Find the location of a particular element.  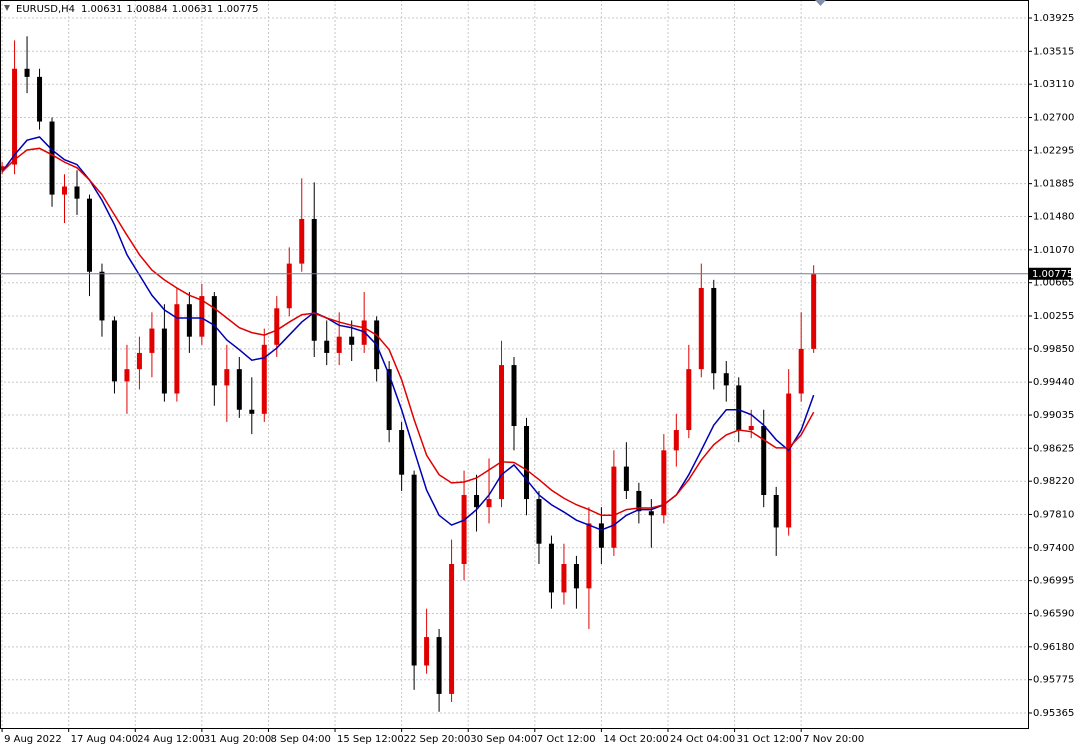

x-tick-label: 31 Oct 12:00 is located at coordinates (769, 739).